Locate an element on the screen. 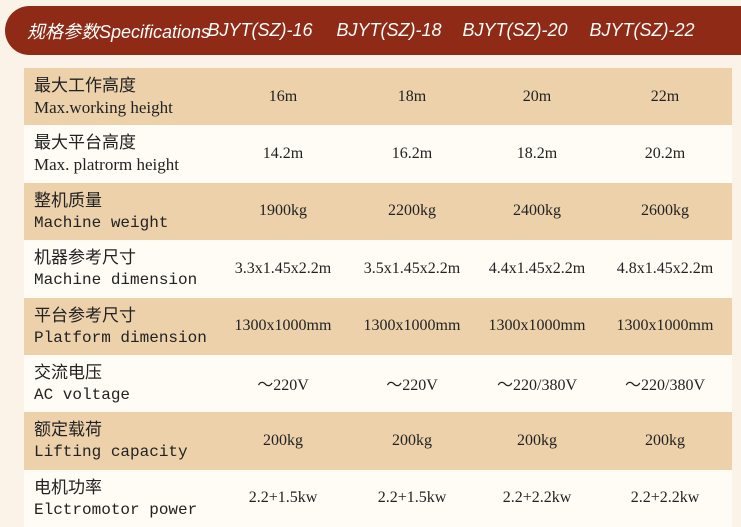 The image size is (741, 527). cell-value: 4.8x1.45x2.2m is located at coordinates (665, 268).